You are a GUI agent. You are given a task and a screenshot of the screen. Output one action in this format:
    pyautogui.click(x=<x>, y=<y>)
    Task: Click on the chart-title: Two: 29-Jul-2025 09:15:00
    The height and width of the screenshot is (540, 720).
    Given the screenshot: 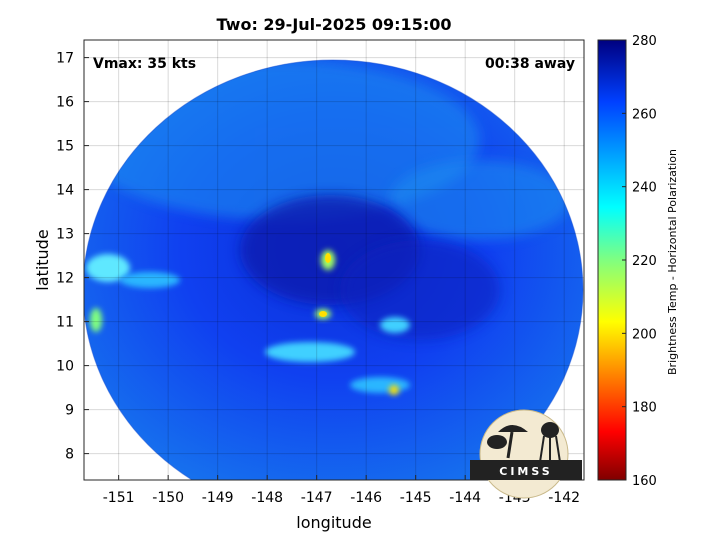 What is the action you would take?
    pyautogui.click(x=334, y=24)
    